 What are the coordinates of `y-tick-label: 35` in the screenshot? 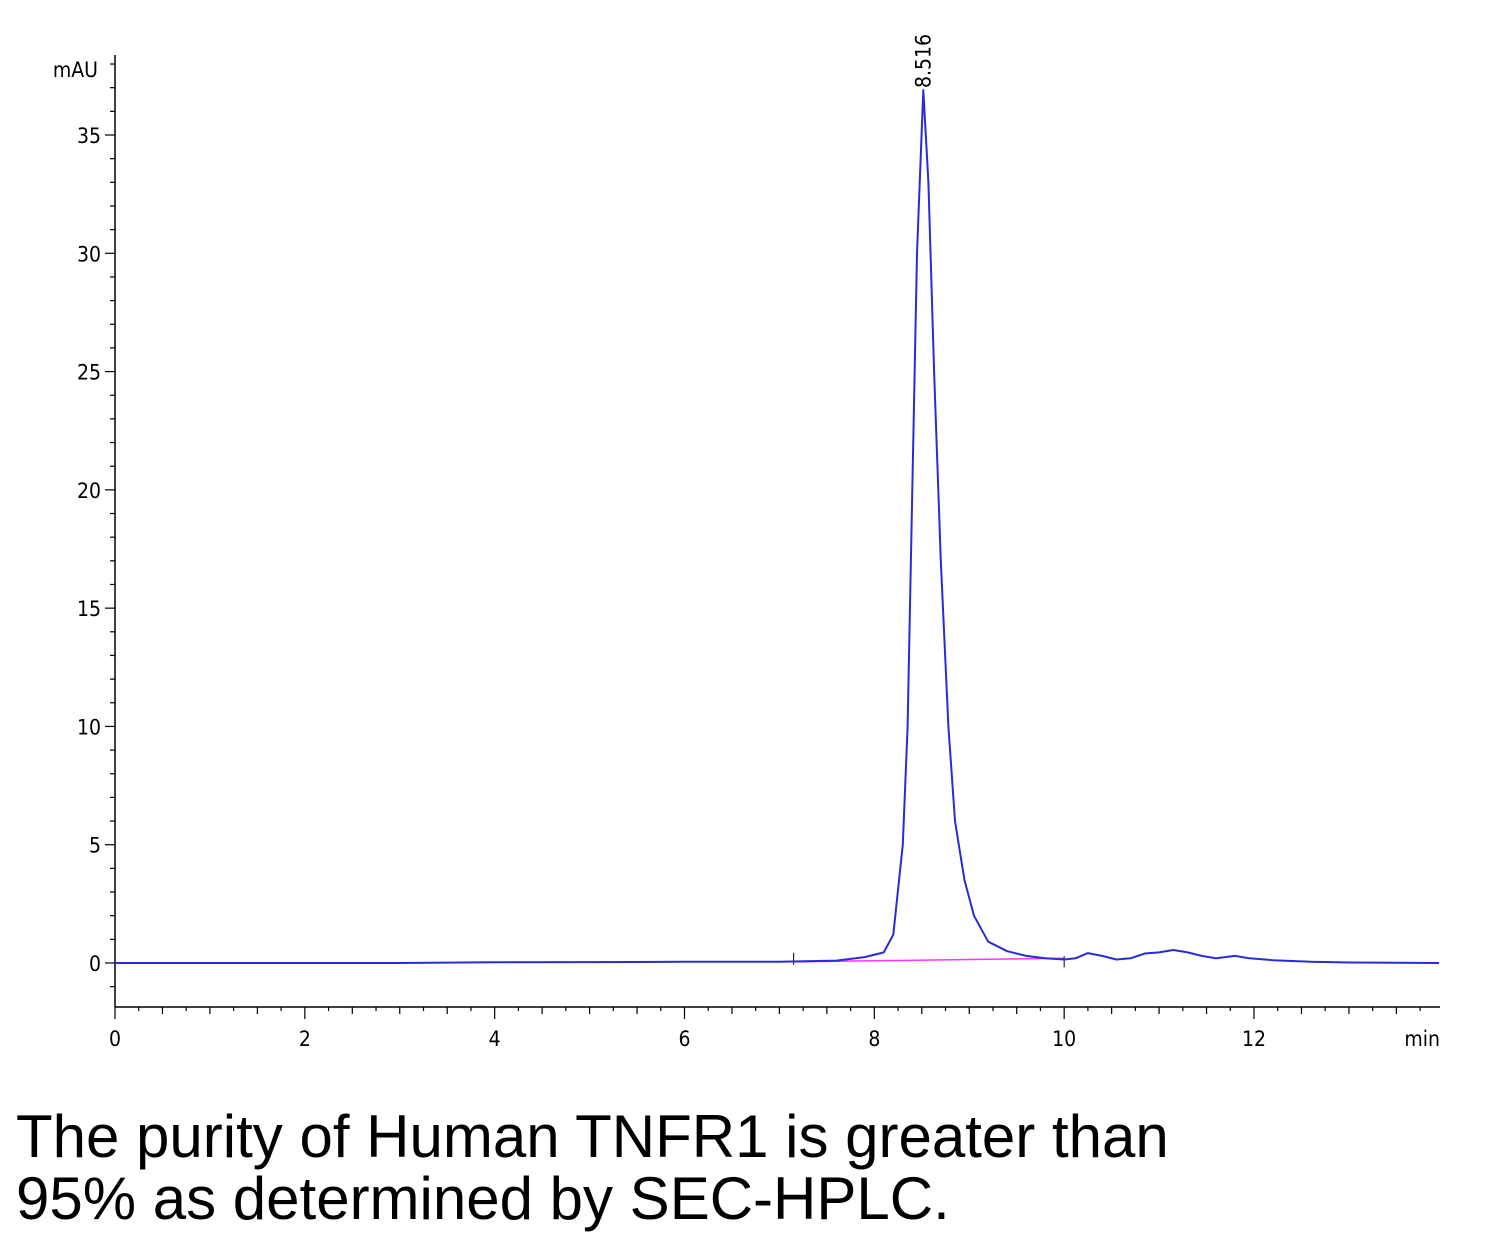 It's located at (89, 136).